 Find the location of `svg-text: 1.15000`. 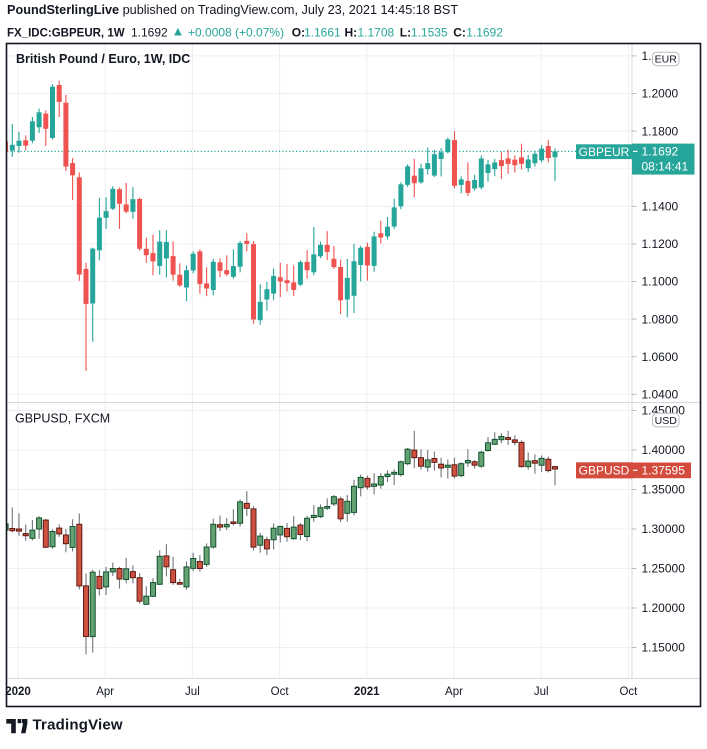

svg-text: 1.15000 is located at coordinates (664, 648).